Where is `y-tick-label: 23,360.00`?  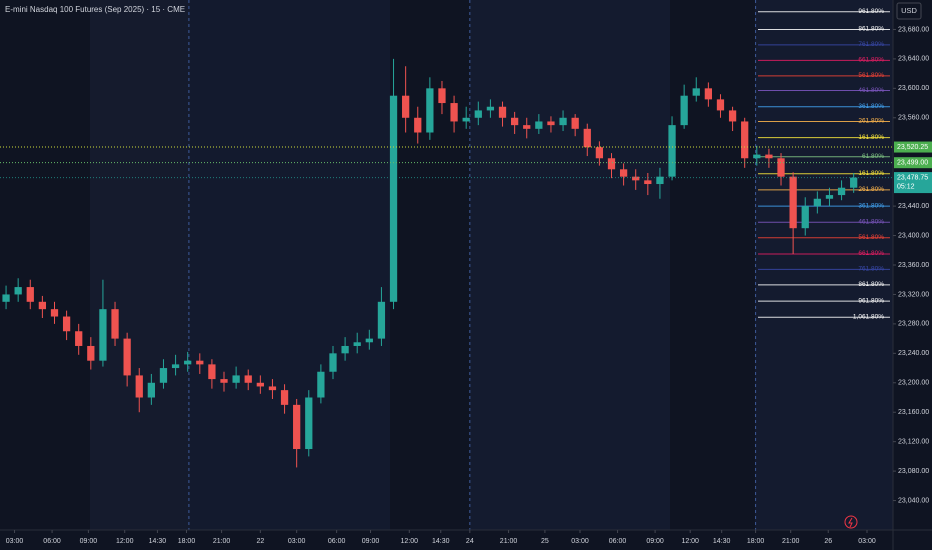 y-tick-label: 23,360.00 is located at coordinates (913, 265).